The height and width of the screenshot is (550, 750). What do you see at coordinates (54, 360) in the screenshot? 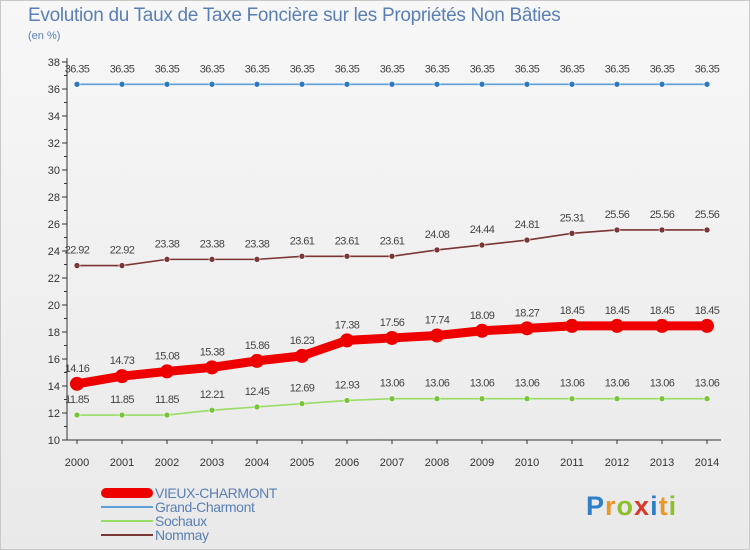
I see `y-tick-label: 16` at bounding box center [54, 360].